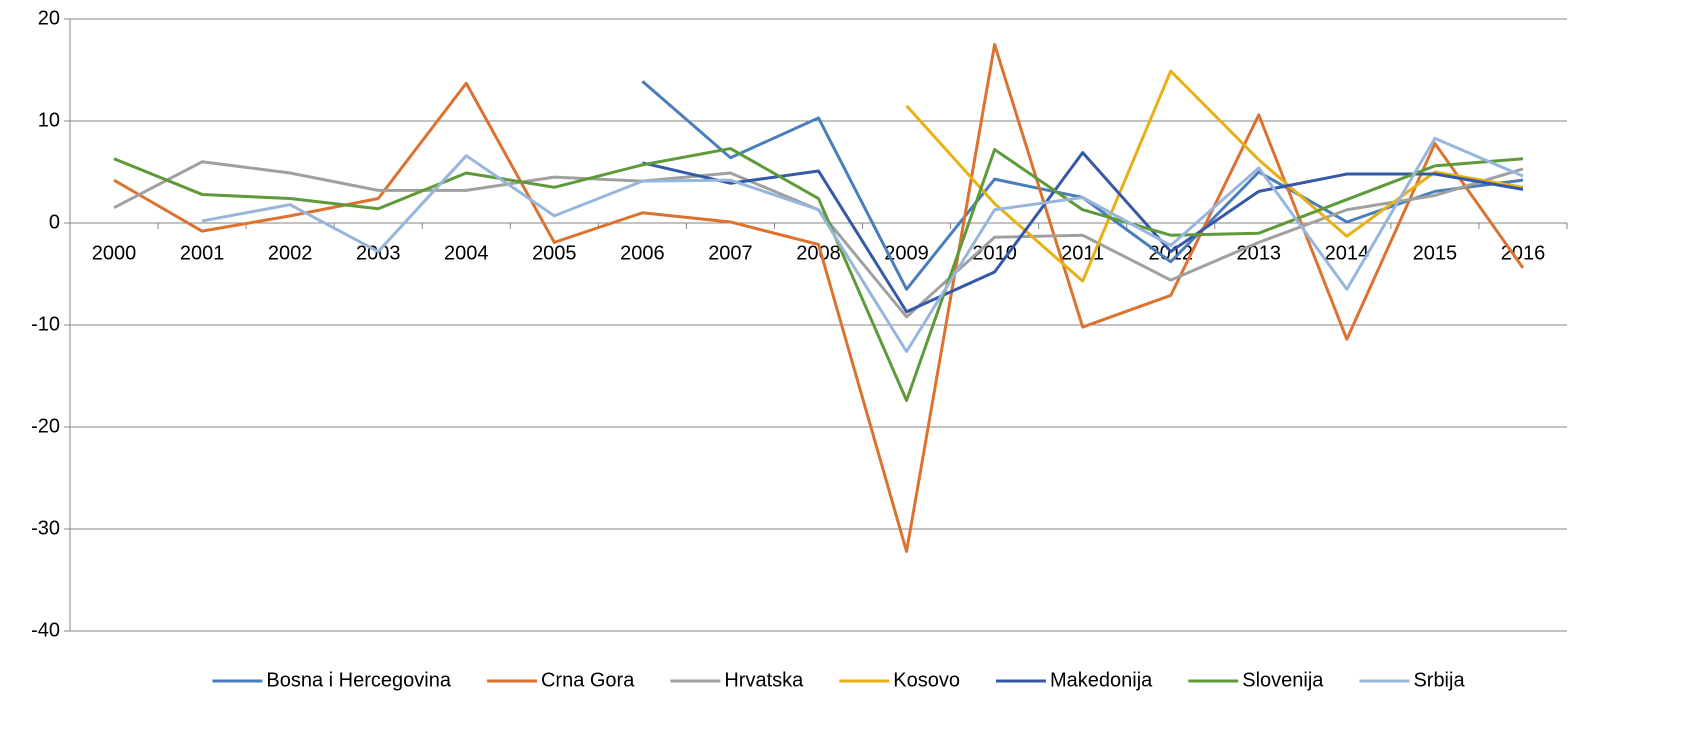 The width and height of the screenshot is (1694, 751). What do you see at coordinates (45, 630) in the screenshot?
I see `y-tick-label: -40` at bounding box center [45, 630].